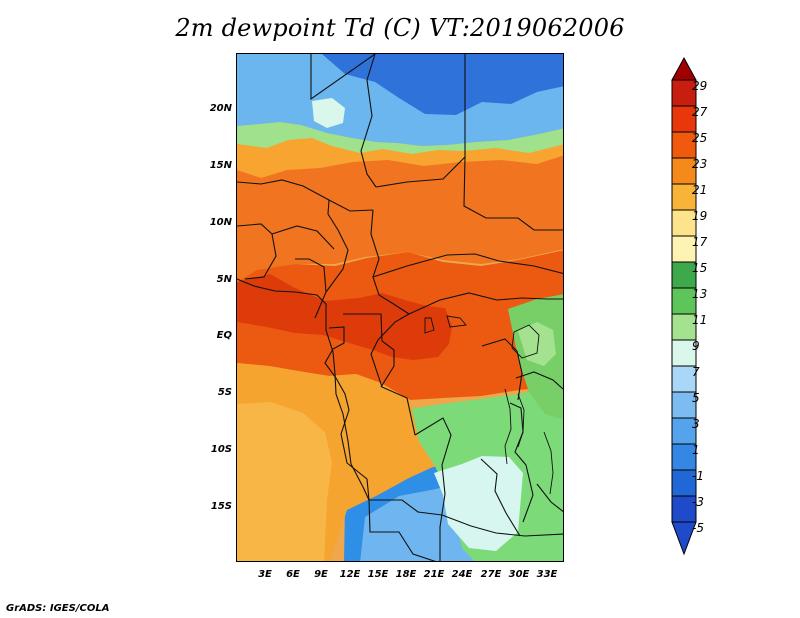 This screenshot has height=618, width=800. I want to click on legend-outline-group, so click(684, 306).